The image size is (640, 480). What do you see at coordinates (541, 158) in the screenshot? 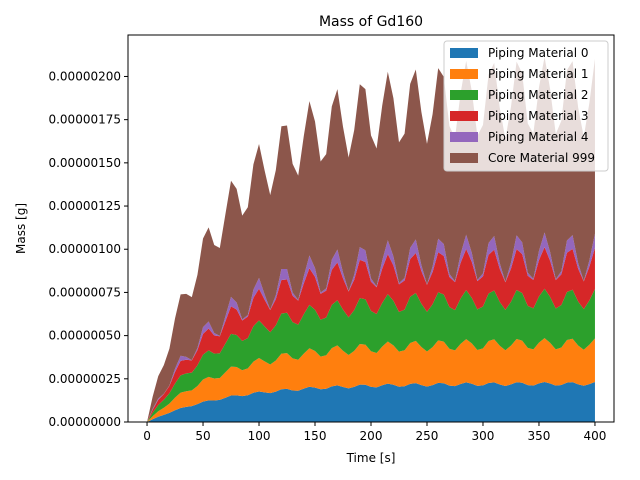
I see `legend-label: Core Material 999` at bounding box center [541, 158].